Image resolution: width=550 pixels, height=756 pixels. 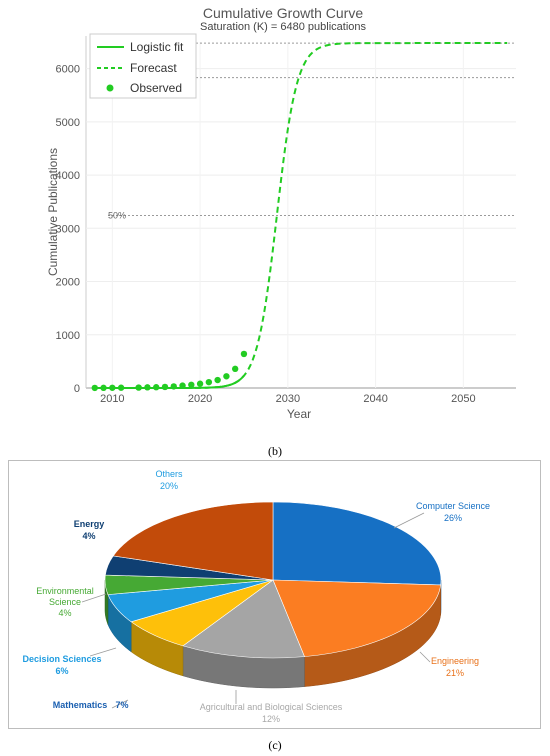 What do you see at coordinates (80, 705) in the screenshot?
I see `pie-category-label: Mathematics` at bounding box center [80, 705].